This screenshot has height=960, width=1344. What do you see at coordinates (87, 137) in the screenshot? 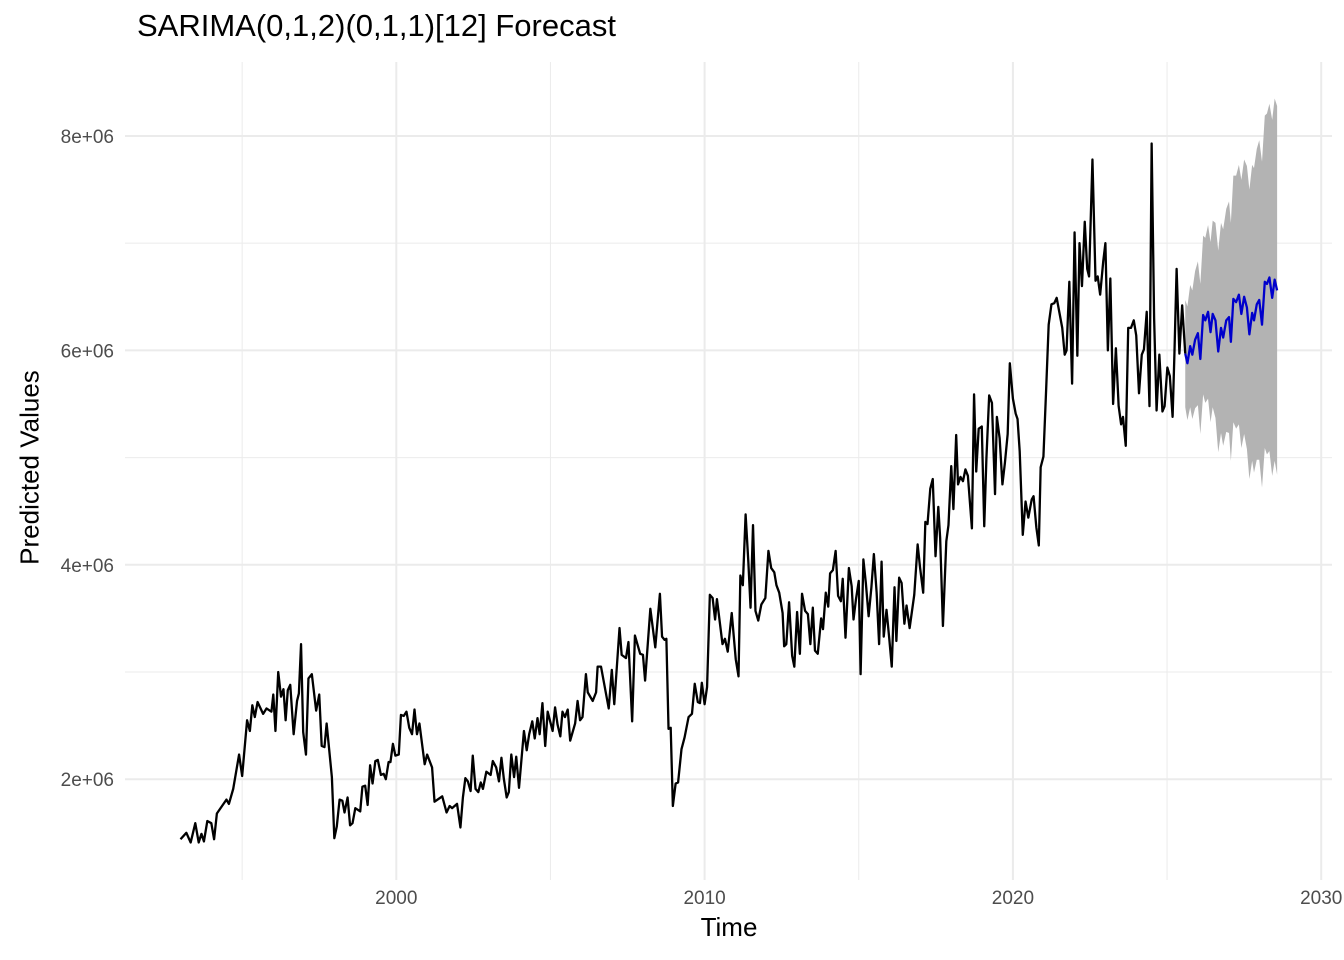
I see `y-tick-label: 8e+06` at bounding box center [87, 137].